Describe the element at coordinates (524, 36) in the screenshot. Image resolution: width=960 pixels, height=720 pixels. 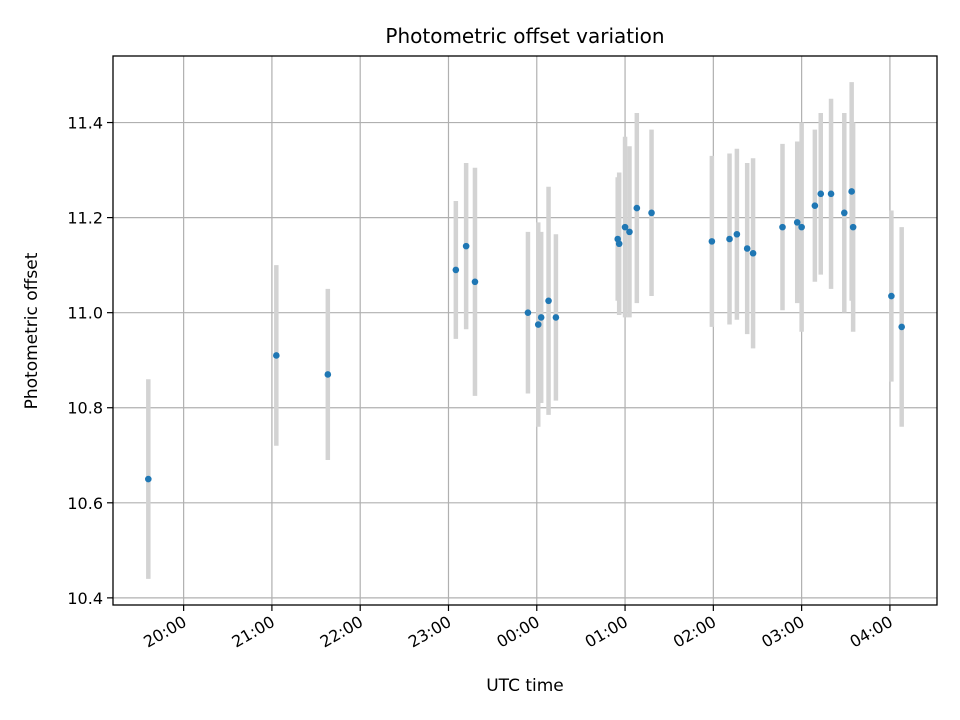
I see `chart-title: Photometric offset variation` at that location.